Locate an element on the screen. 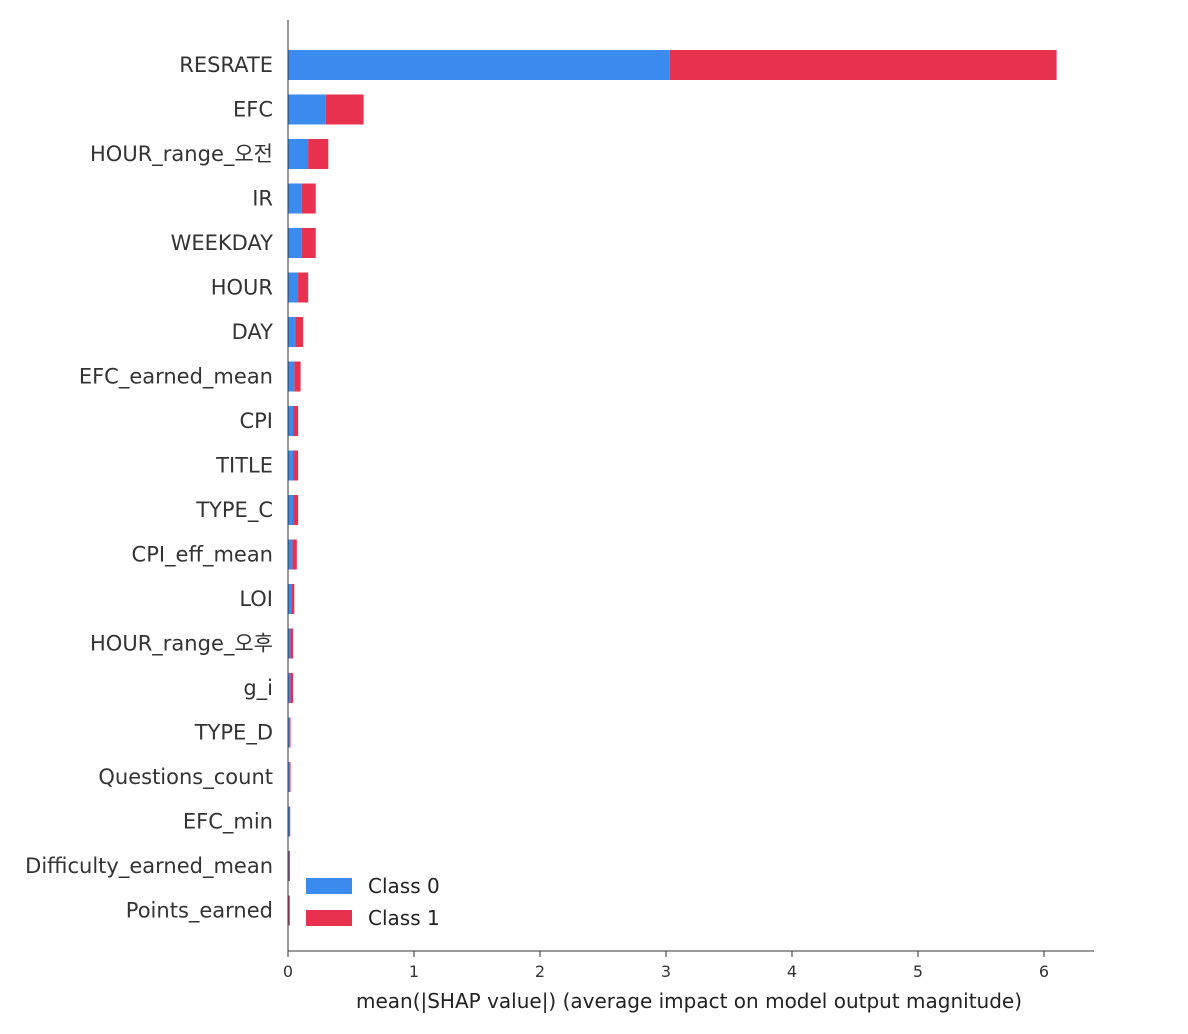 The width and height of the screenshot is (1188, 1034). bar-efc-earned-mean-class1 is located at coordinates (297, 376).